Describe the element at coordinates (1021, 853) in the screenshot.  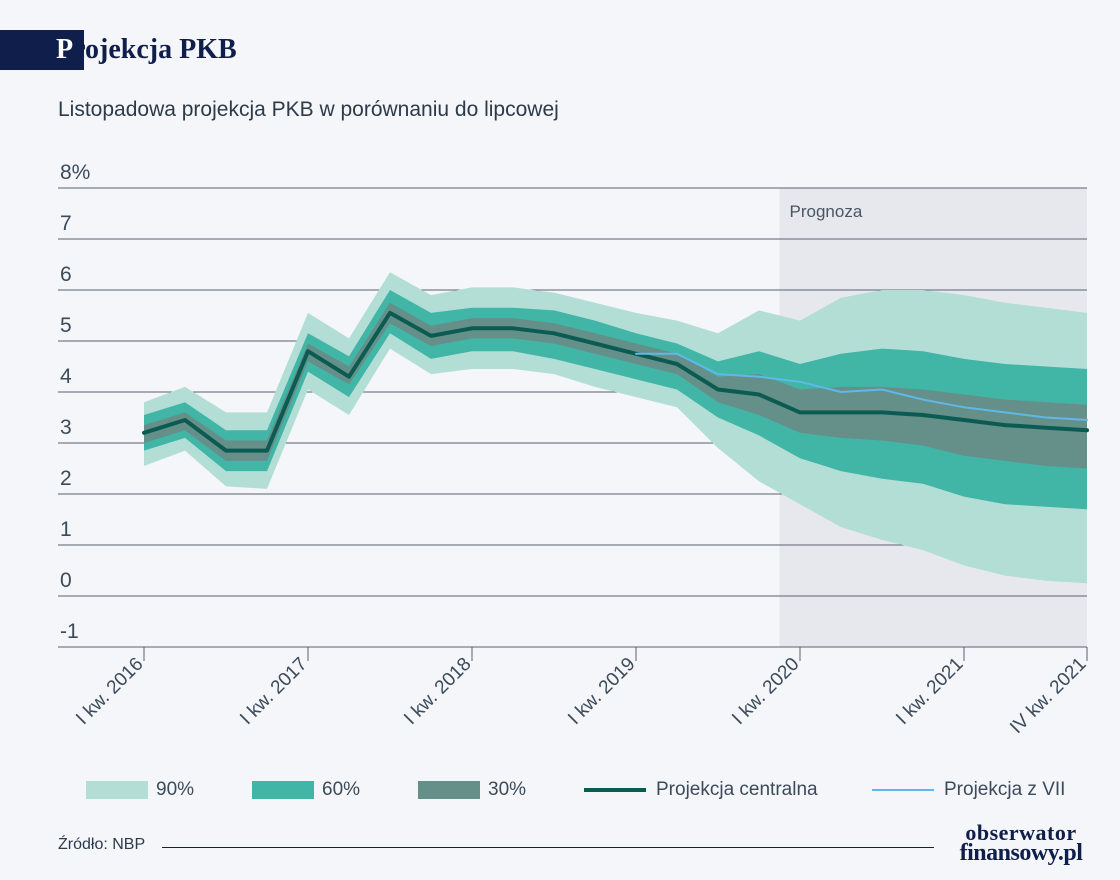
I see `logo-line-2: finansowy.pl` at that location.